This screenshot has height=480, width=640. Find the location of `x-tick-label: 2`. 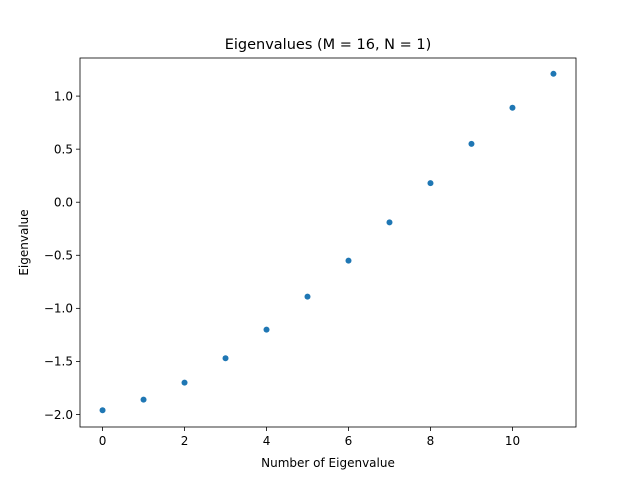

x-tick-label: 2 is located at coordinates (185, 441).